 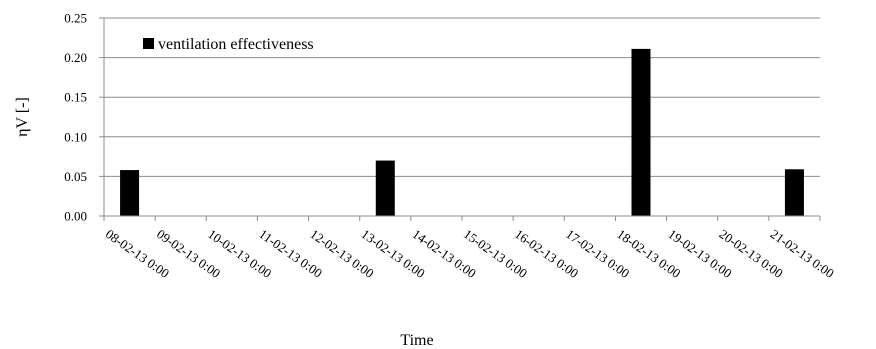 I want to click on legend: ventilation effectiveness, so click(x=228, y=44).